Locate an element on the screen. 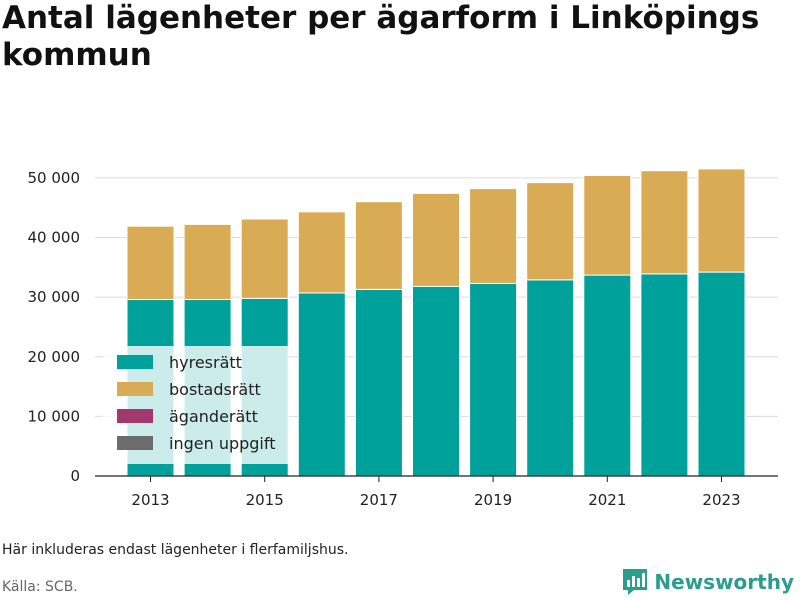  x-tick-label: 2015 is located at coordinates (265, 500).